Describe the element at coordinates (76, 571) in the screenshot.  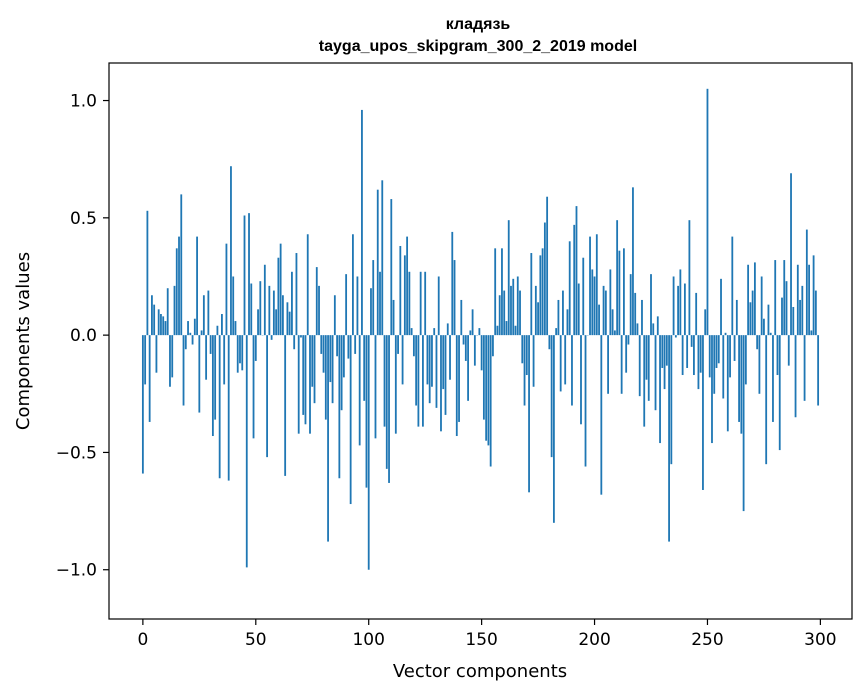
I see `y-tick-label: −1.0` at that location.